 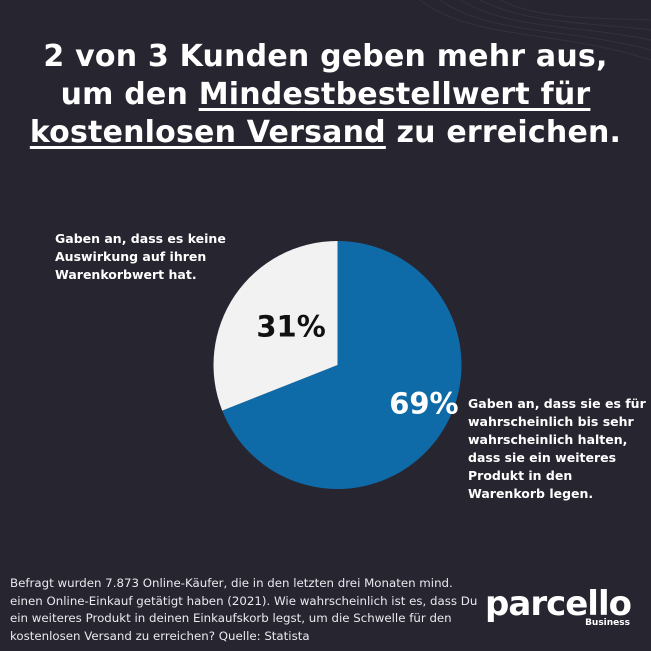 What do you see at coordinates (607, 623) in the screenshot?
I see `logo-subtitle: Business` at bounding box center [607, 623].